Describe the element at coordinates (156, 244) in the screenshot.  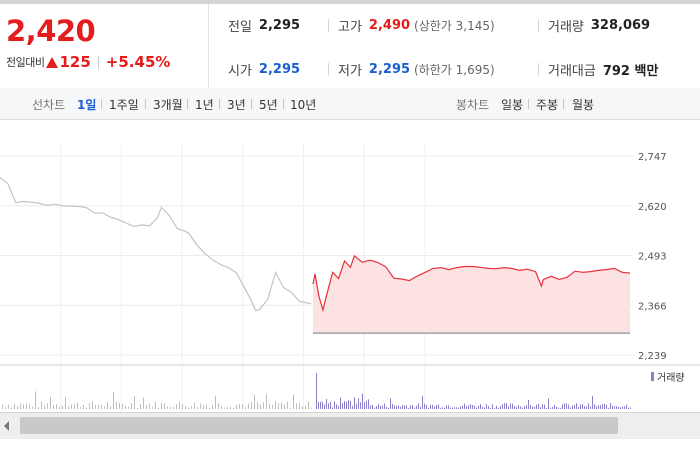
I see `previous-day-line` at that location.